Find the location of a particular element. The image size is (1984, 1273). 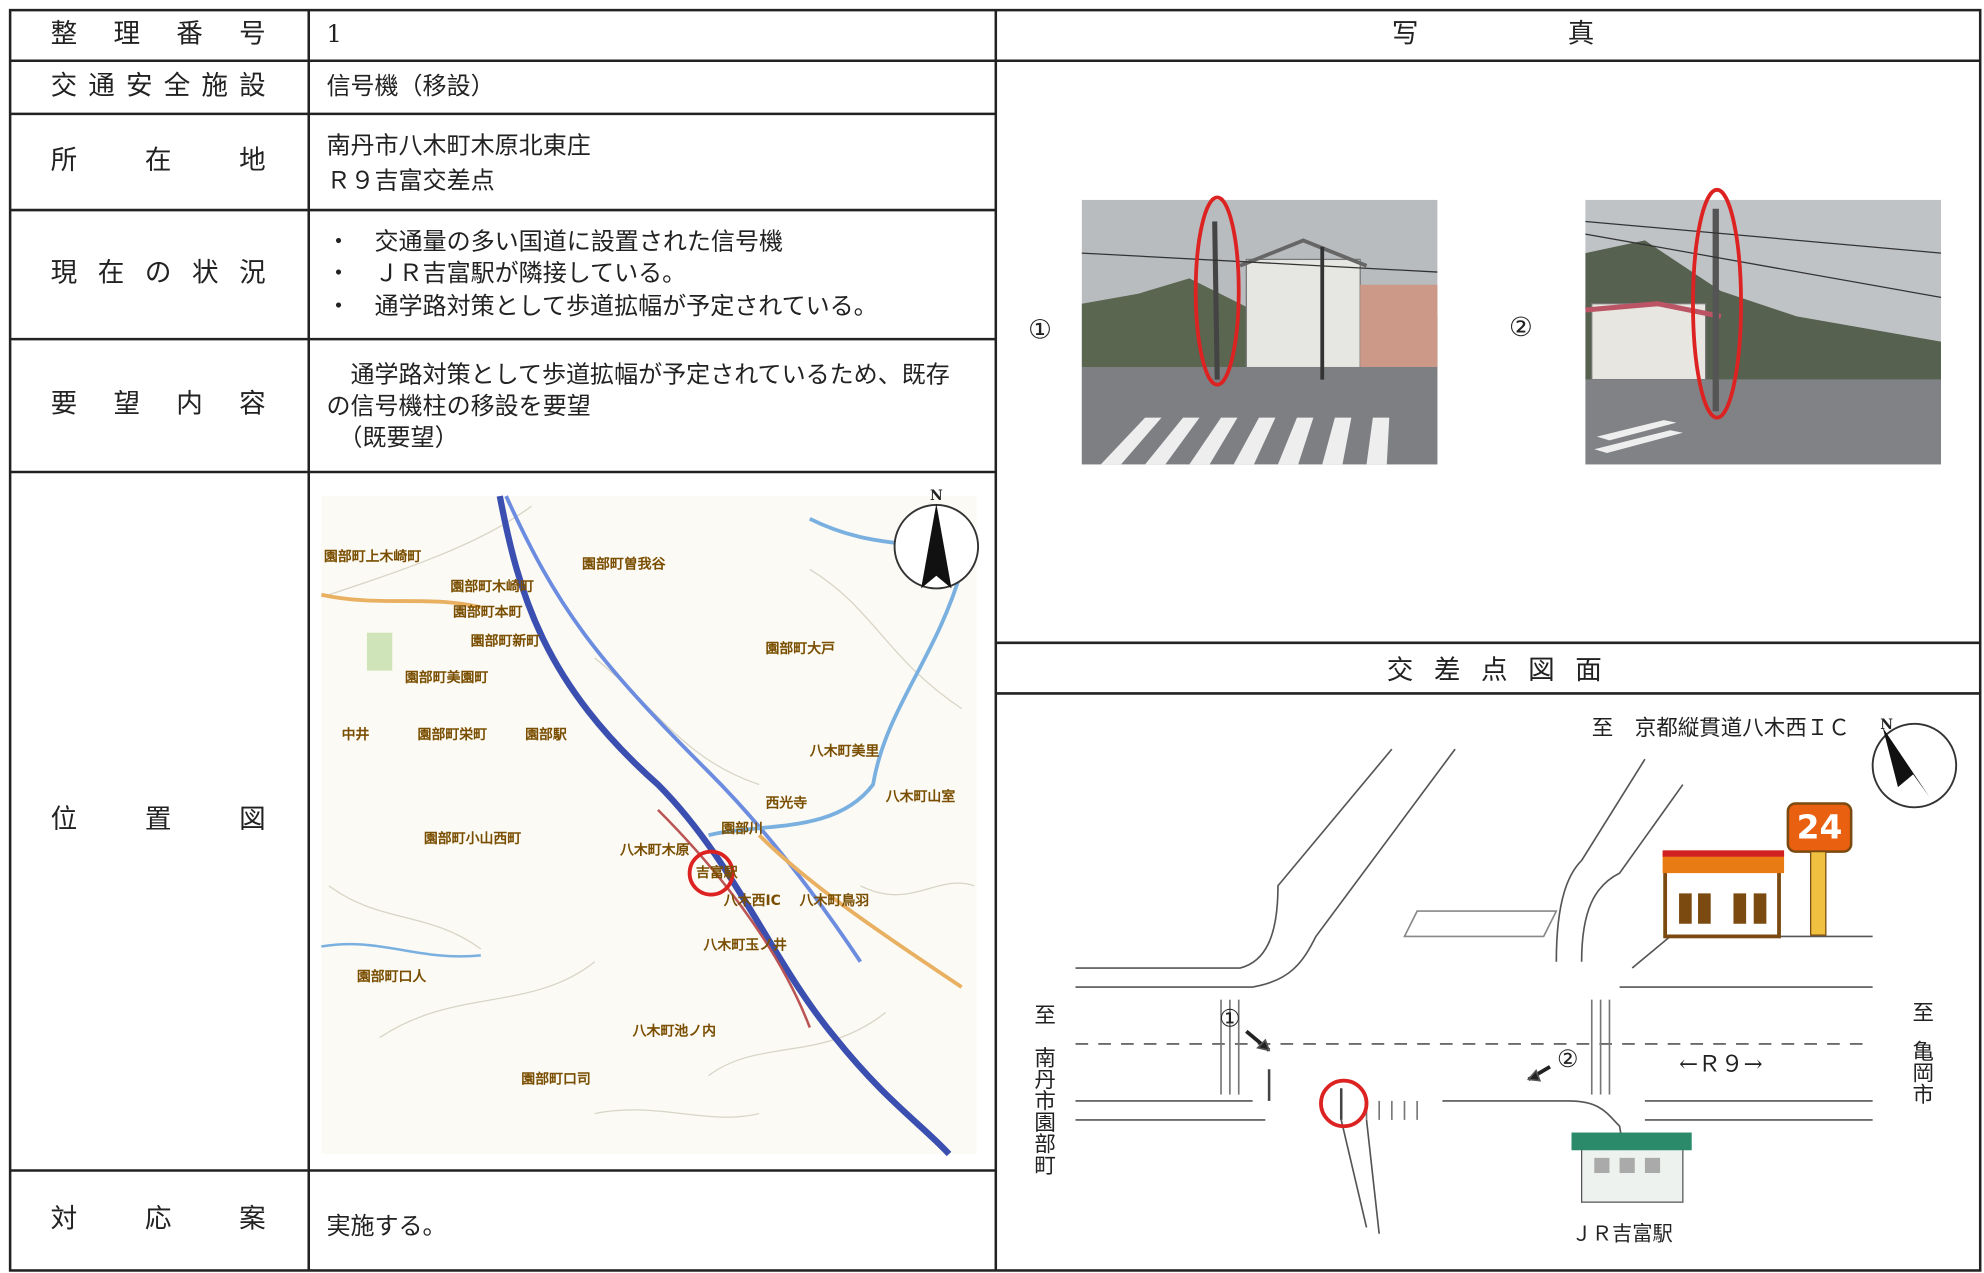

map-label: 八木町鳥羽 is located at coordinates (834, 900).